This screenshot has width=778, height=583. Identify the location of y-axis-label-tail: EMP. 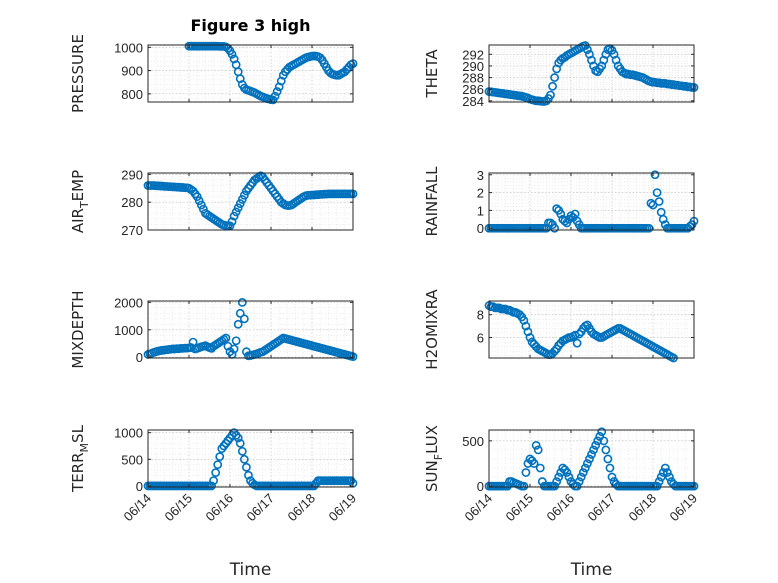
(78, 185).